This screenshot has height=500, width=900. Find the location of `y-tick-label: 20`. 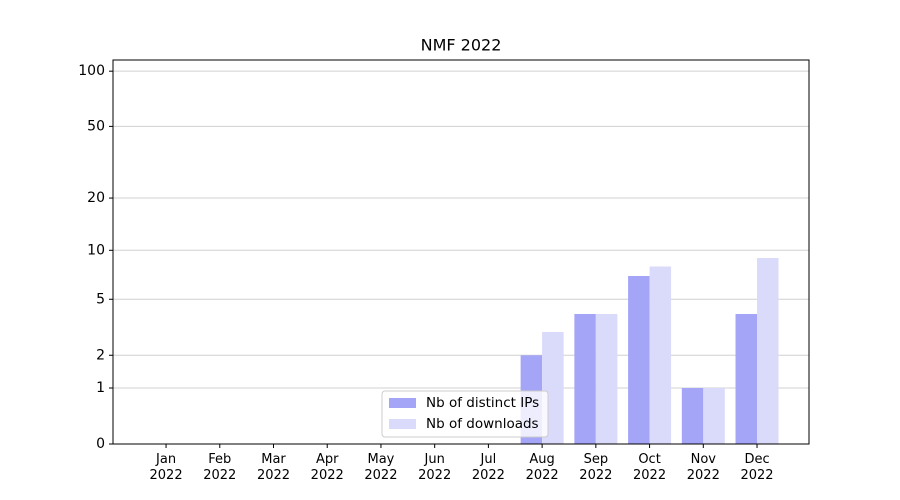

y-tick-label: 20 is located at coordinates (96, 198).